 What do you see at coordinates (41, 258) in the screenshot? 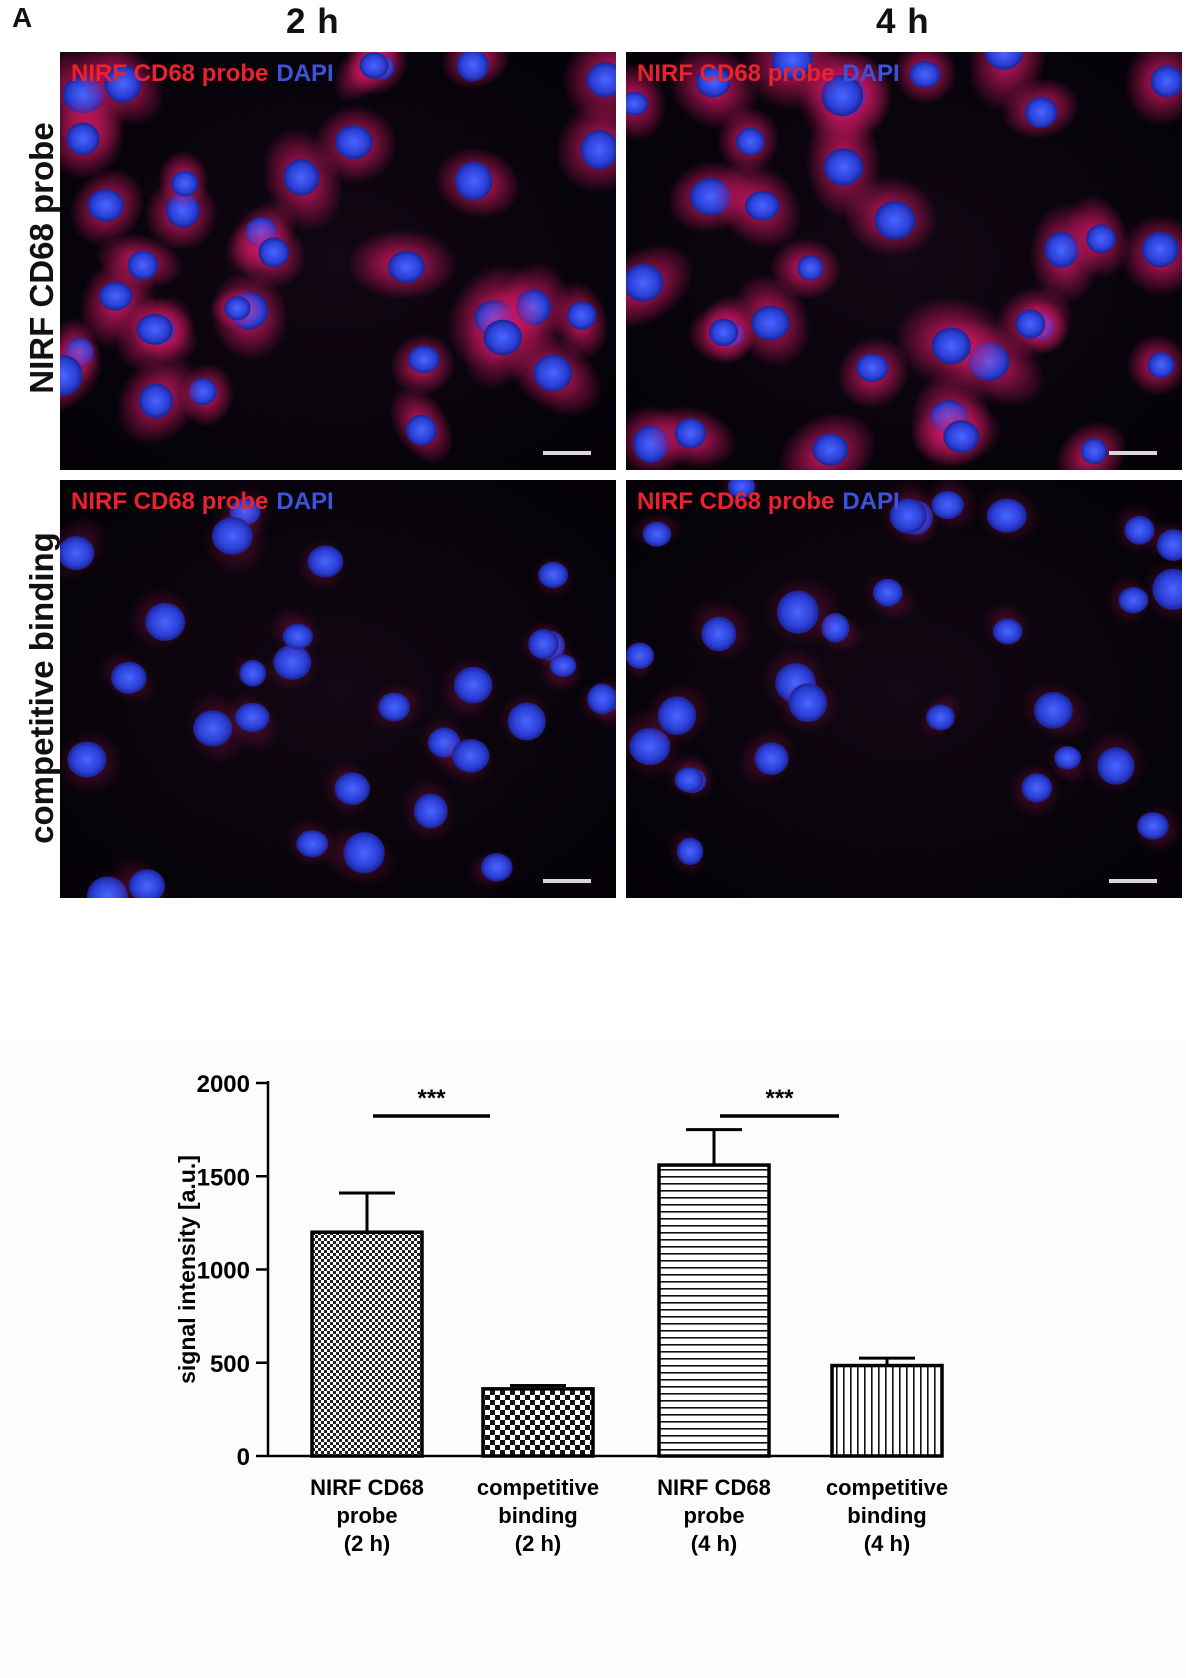
I see `row-header-probe: NIRF CD68 probe` at bounding box center [41, 258].